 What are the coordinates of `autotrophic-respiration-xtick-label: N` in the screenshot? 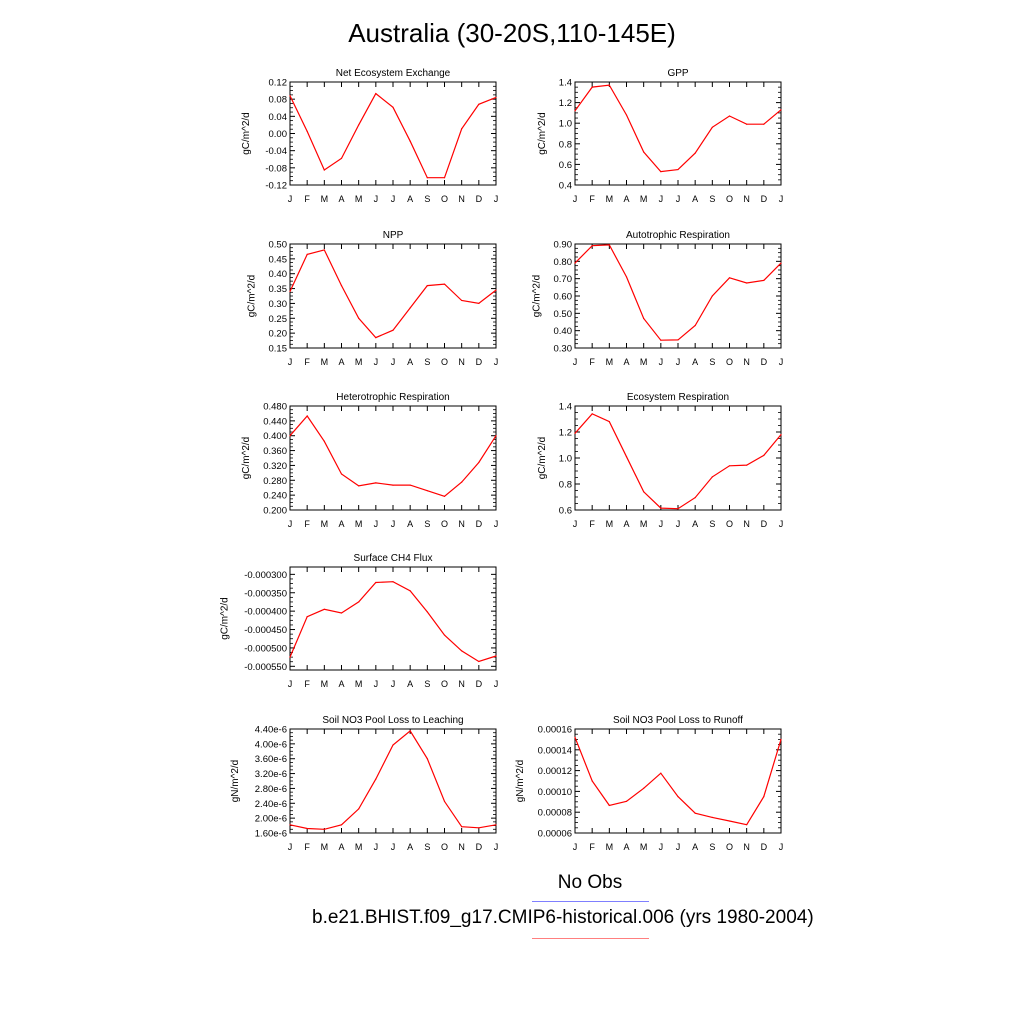 It's located at (746, 362).